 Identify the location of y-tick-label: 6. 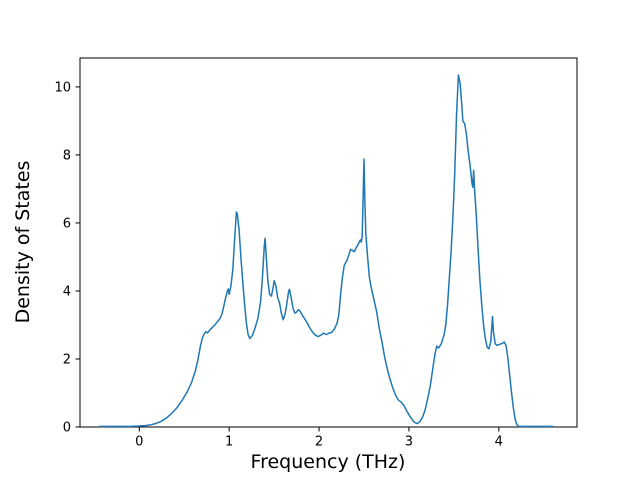
(67, 223).